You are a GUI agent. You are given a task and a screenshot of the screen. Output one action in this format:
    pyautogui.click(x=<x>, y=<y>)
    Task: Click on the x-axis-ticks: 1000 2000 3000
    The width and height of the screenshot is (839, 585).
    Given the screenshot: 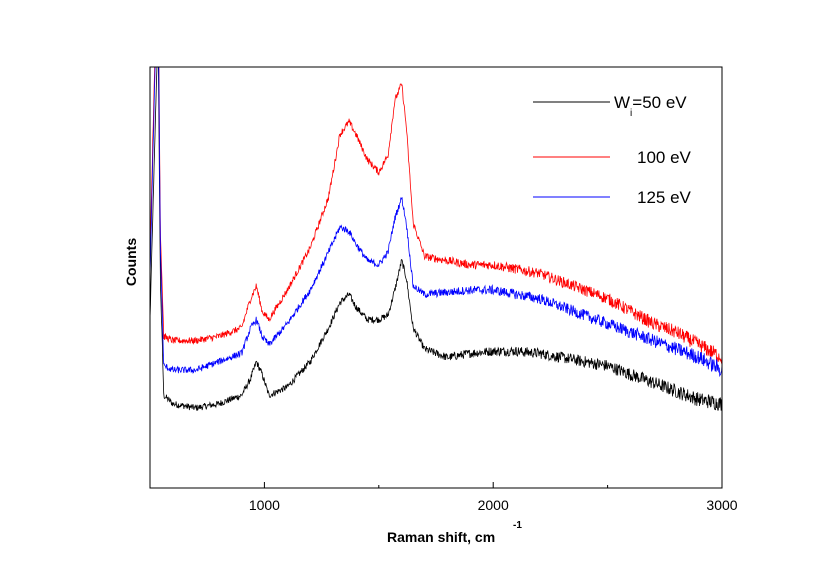 What is the action you would take?
    pyautogui.click(x=443, y=497)
    